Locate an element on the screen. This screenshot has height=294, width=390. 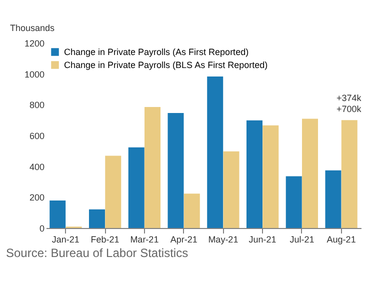
x-tick-label: May-21 is located at coordinates (223, 239).